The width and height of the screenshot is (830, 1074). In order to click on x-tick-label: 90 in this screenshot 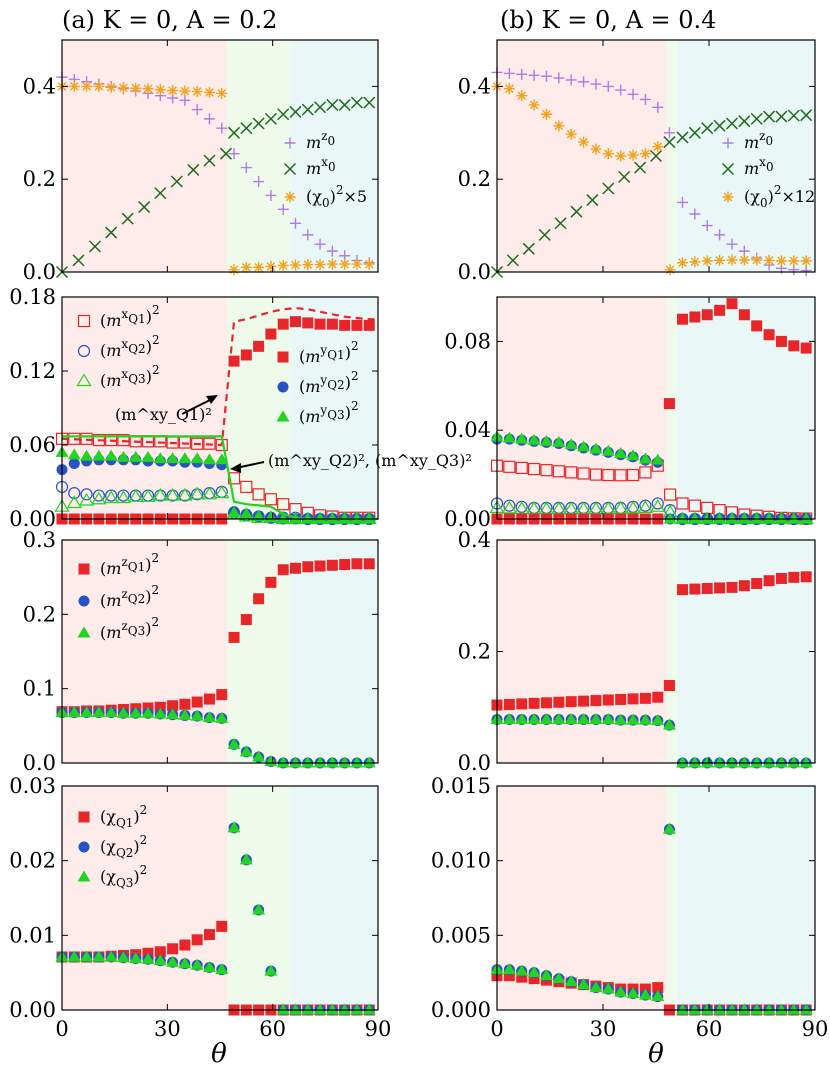, I will do `click(378, 1029)`.